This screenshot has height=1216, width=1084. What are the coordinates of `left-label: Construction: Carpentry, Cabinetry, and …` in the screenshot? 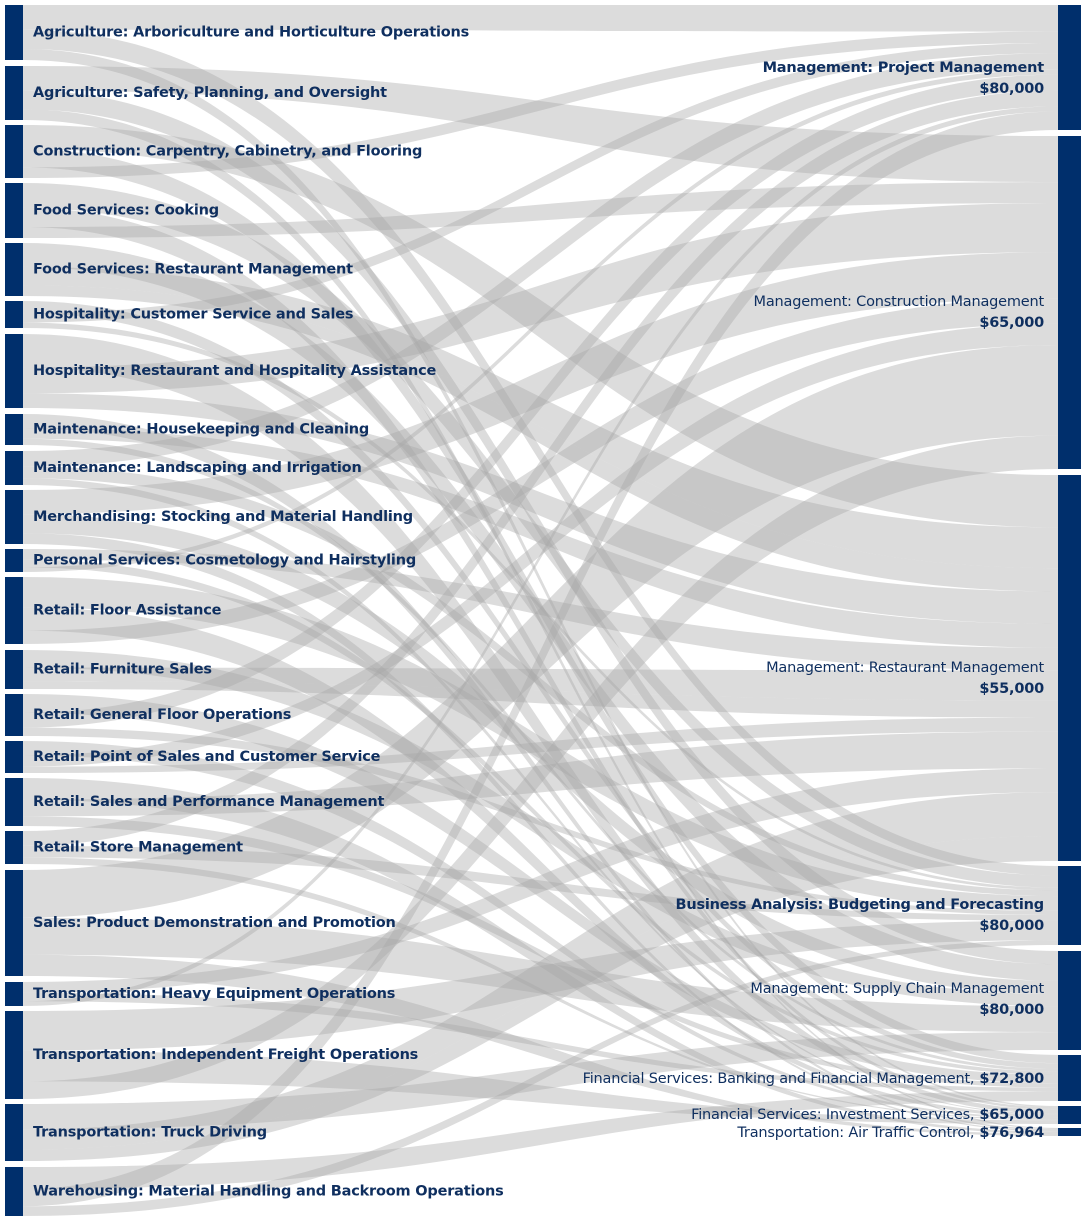 It's located at (227, 152).